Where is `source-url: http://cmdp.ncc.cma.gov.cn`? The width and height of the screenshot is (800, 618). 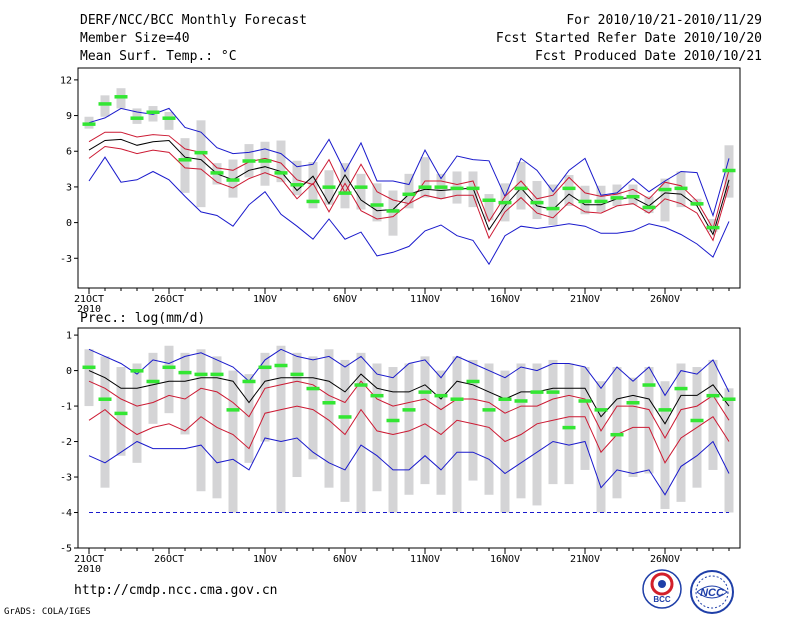
source-url: http://cmdp.ncc.cma.gov.cn is located at coordinates (176, 590).